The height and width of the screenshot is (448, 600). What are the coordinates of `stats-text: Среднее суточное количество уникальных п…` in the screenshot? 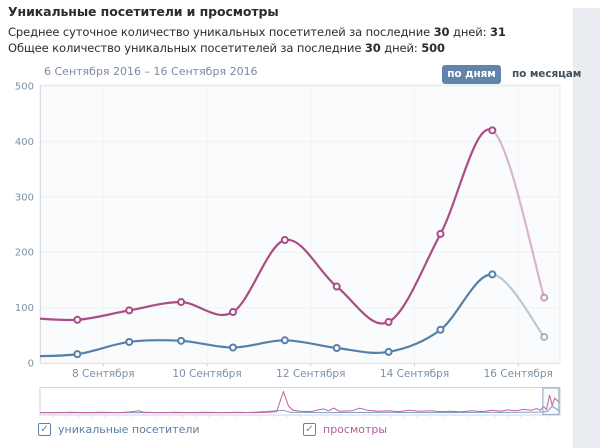 It's located at (221, 32).